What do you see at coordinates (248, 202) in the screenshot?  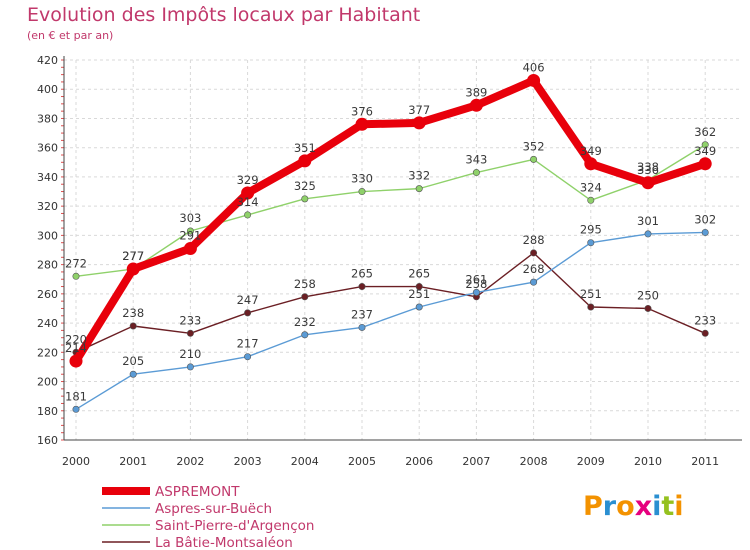 I see `data-label-2: 314` at bounding box center [248, 202].